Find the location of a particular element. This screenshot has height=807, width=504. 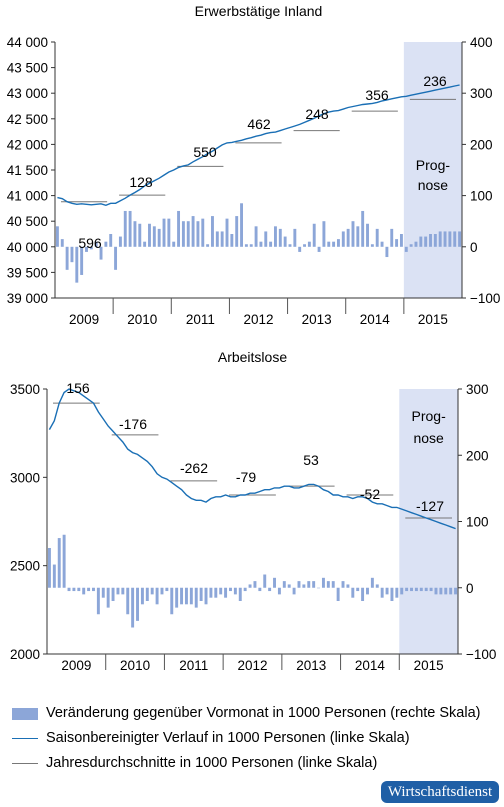

year-label: 2009 is located at coordinates (84, 319).